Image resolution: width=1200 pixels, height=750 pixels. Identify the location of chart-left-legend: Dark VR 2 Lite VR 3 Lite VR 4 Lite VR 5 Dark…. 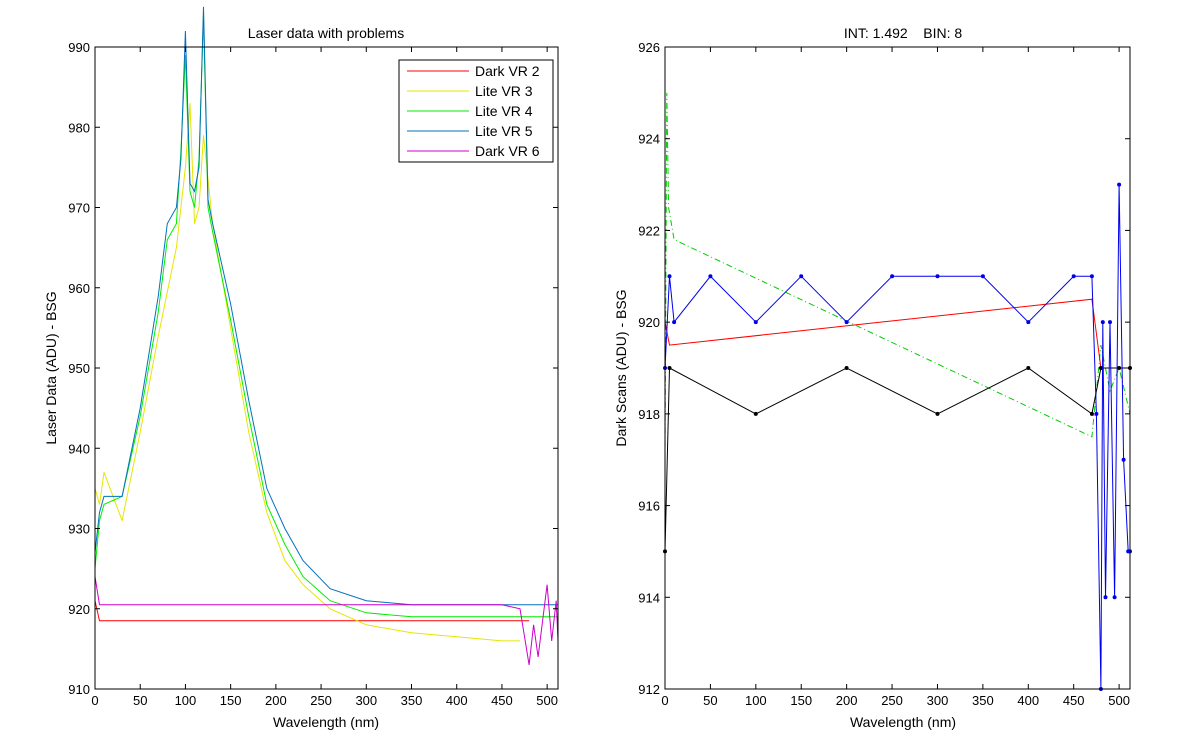
(476, 111).